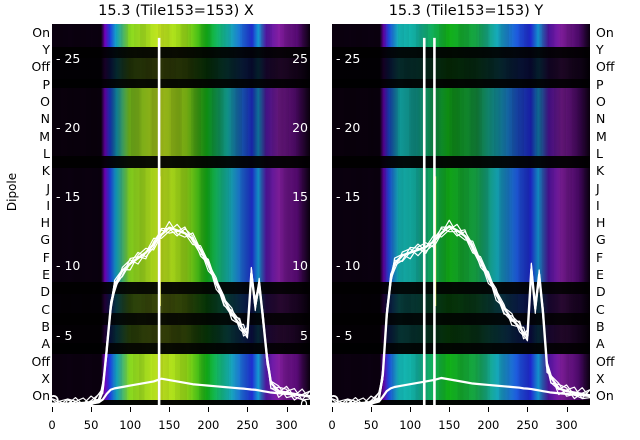 The image size is (640, 440). Describe the element at coordinates (348, 266) in the screenshot. I see `y-tick-label-y-left-10: - 10` at that location.